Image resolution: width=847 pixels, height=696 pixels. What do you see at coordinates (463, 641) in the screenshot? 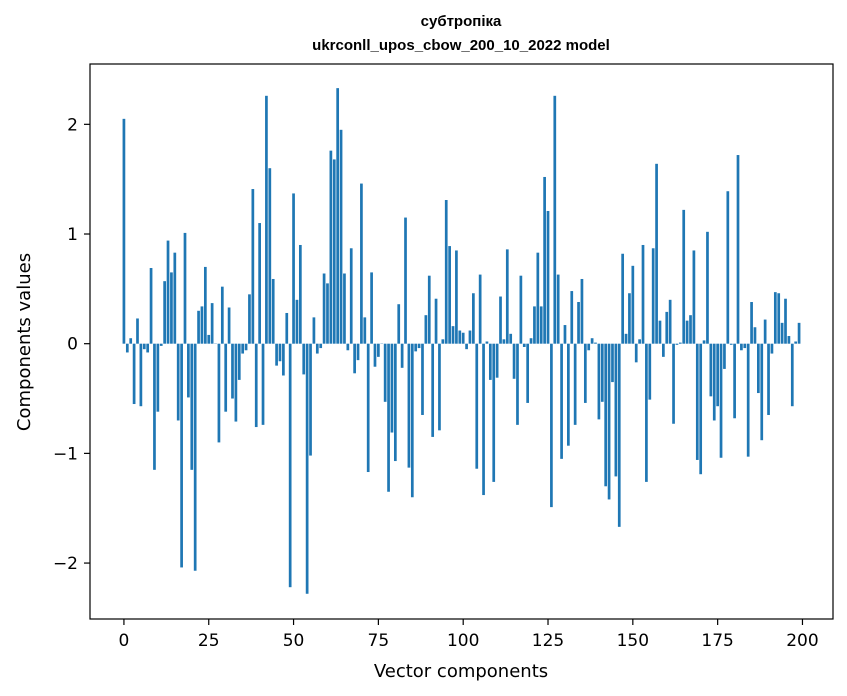
I see `x-tick-label: 100` at bounding box center [463, 641].